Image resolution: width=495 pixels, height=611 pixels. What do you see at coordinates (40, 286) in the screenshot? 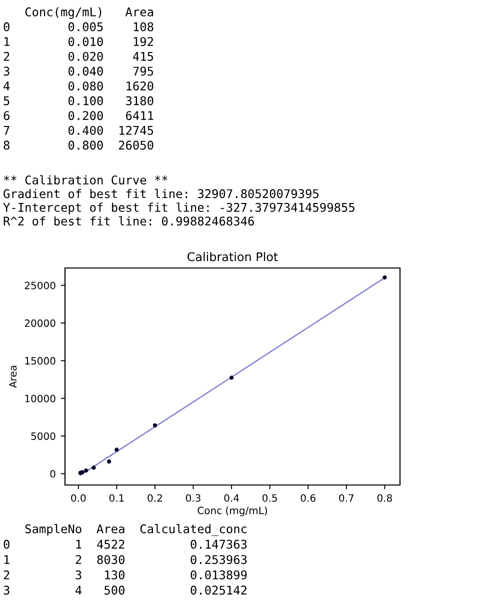
I see `y-tick-label: 25000` at bounding box center [40, 286].